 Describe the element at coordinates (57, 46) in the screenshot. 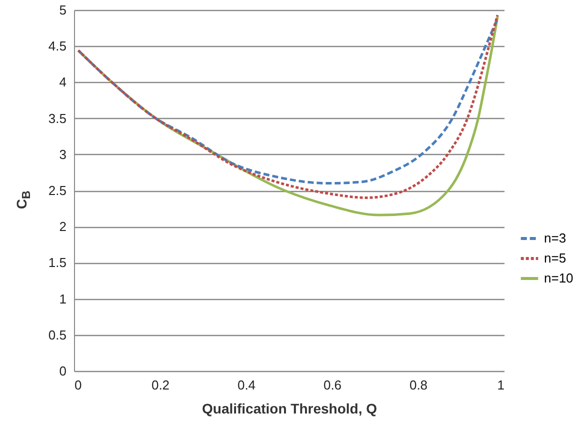

I see `y-tick-label: 4.5` at that location.